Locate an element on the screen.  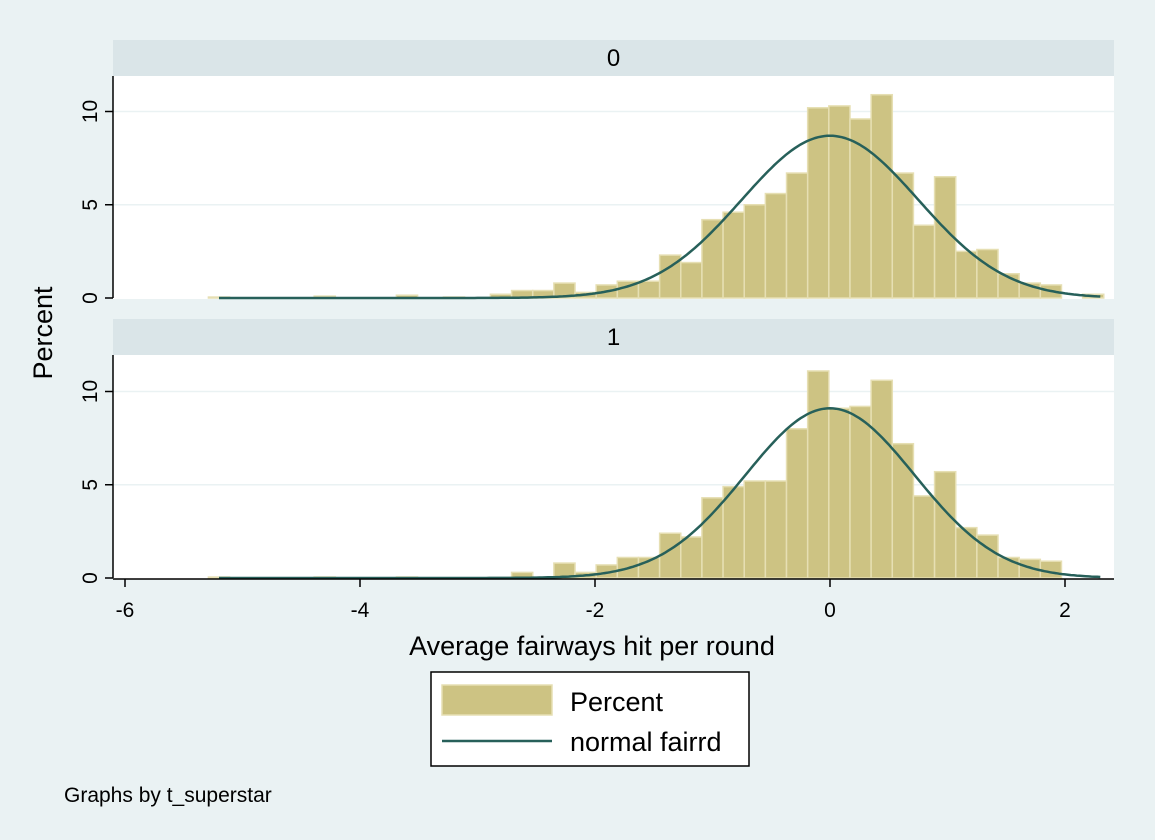
y-axis-label: Percent is located at coordinates (43, 333).